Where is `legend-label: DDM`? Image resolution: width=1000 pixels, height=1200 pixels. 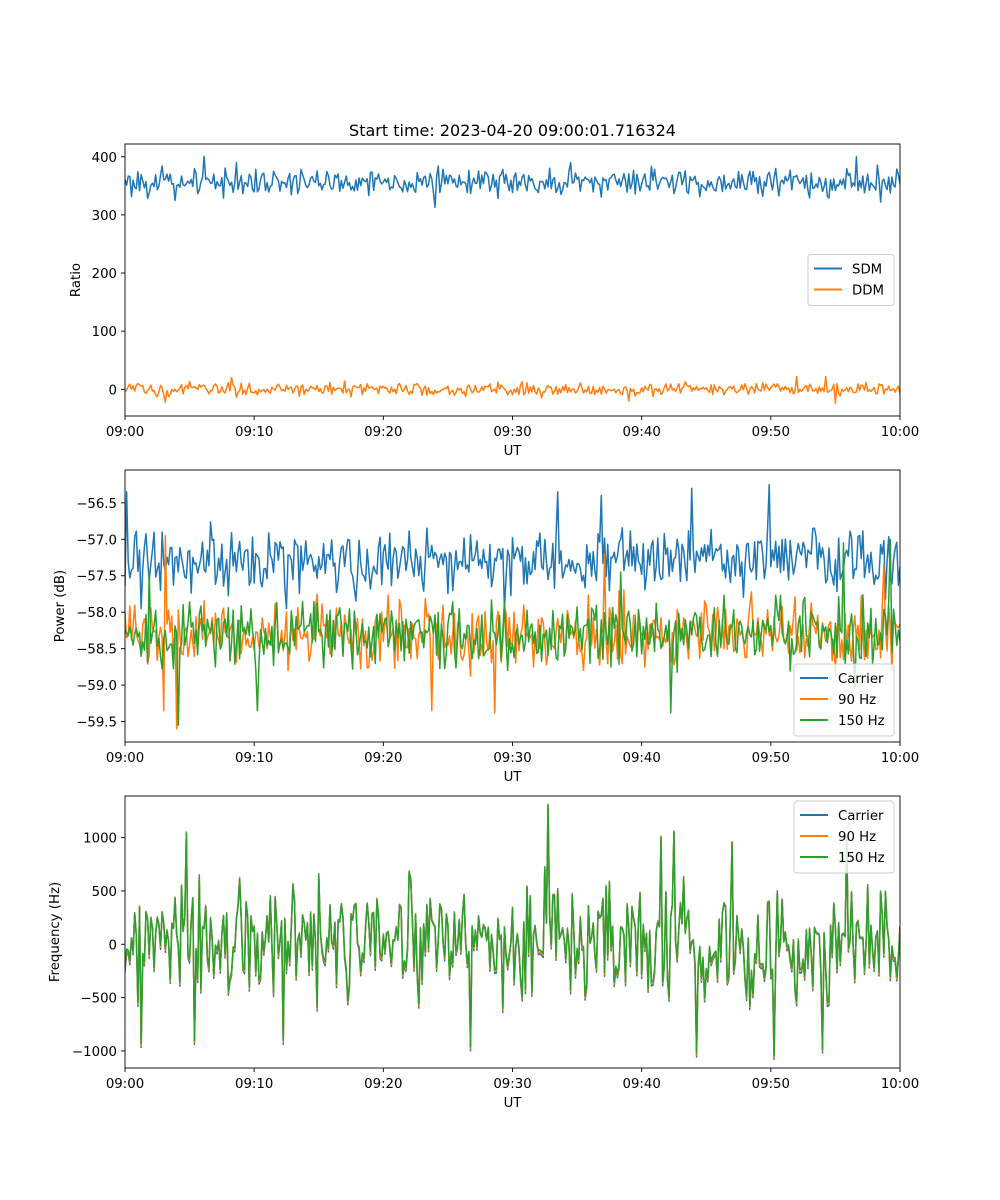 legend-label: DDM is located at coordinates (868, 291).